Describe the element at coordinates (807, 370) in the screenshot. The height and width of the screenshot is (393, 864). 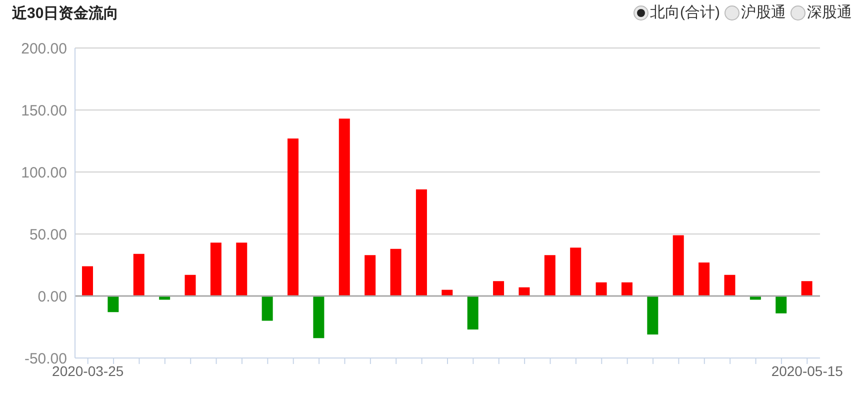
I see `x-tick-label: 2020-05-15` at that location.